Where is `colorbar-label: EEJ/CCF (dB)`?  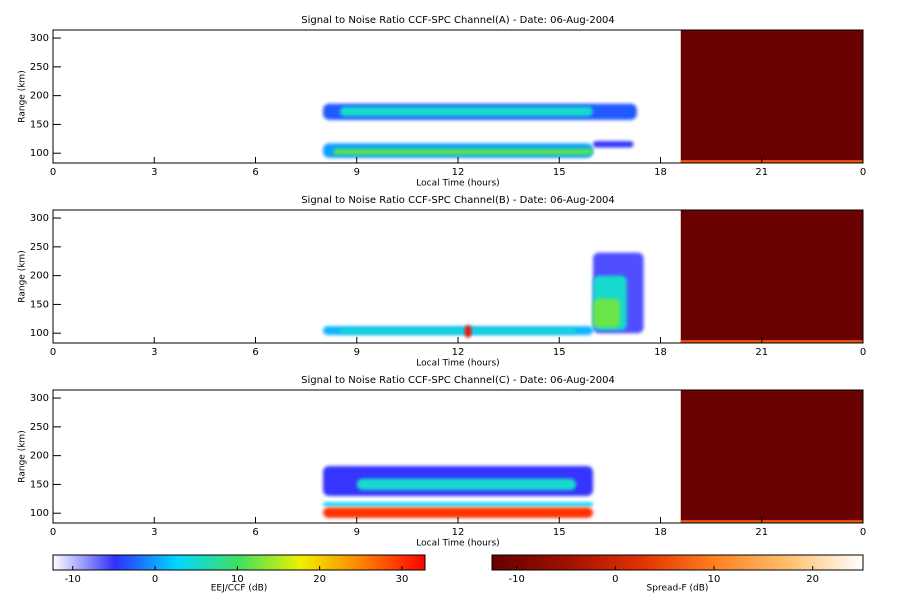
colorbar-label: EEJ/CCF (dB) is located at coordinates (239, 589).